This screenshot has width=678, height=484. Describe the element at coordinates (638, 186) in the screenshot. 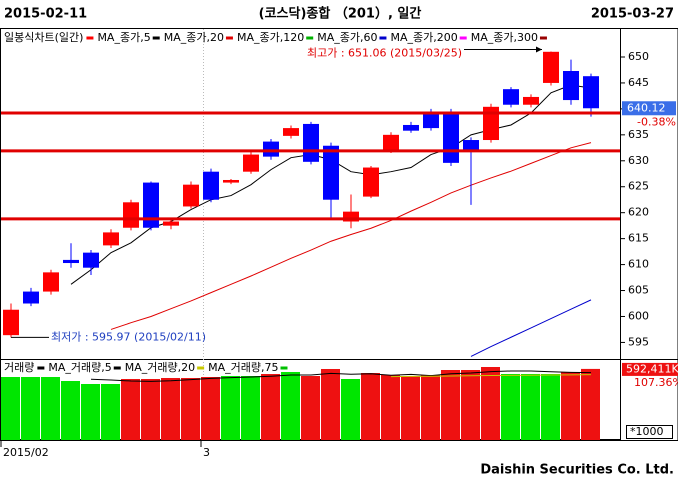

I see `y-tick-label: 625` at that location.